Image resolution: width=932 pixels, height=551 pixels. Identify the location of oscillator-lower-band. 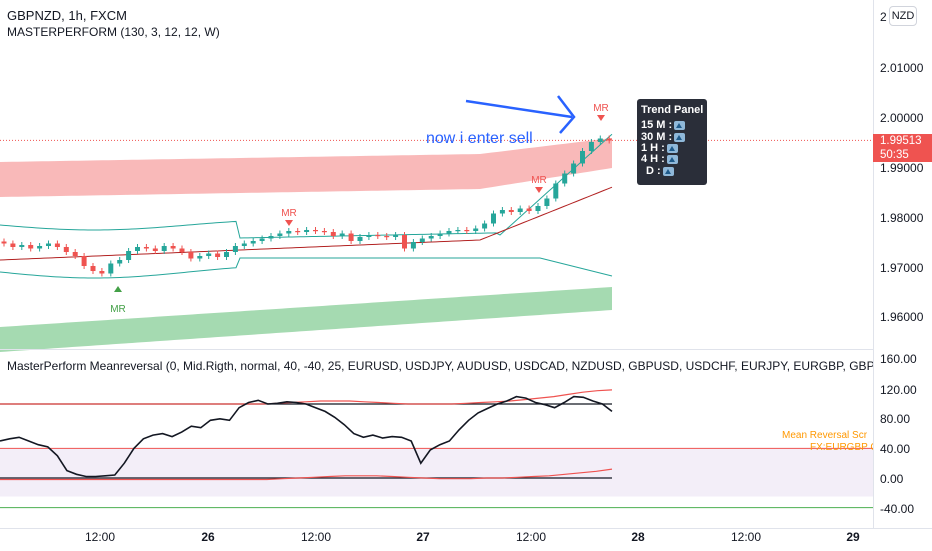
(306, 474).